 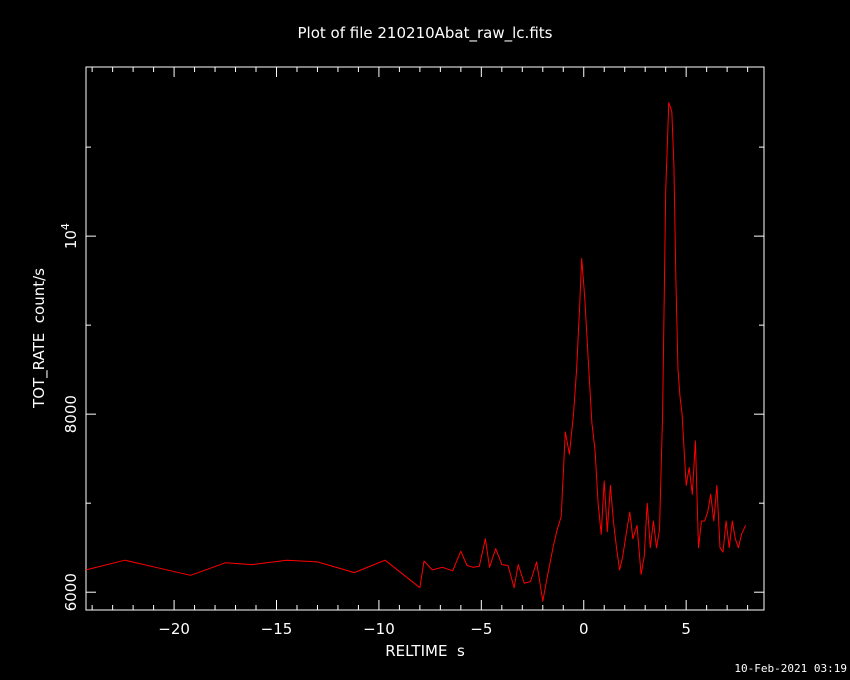 I want to click on x-tick-label: −15, so click(x=277, y=629).